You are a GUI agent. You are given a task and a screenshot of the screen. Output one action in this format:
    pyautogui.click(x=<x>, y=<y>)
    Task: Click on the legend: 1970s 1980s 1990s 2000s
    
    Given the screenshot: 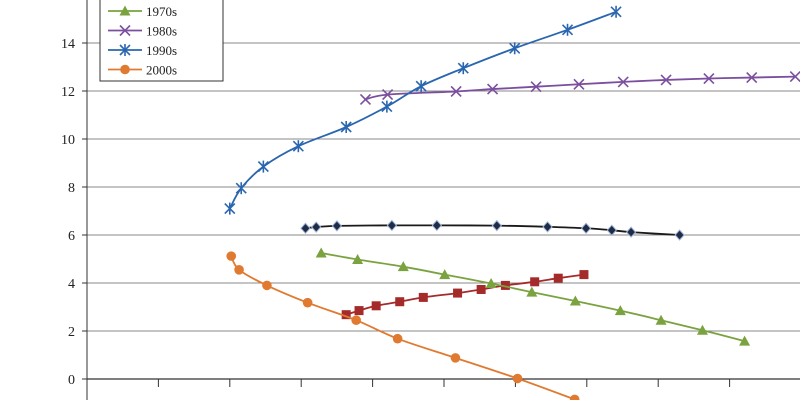 What is the action you would take?
    pyautogui.click(x=161, y=41)
    